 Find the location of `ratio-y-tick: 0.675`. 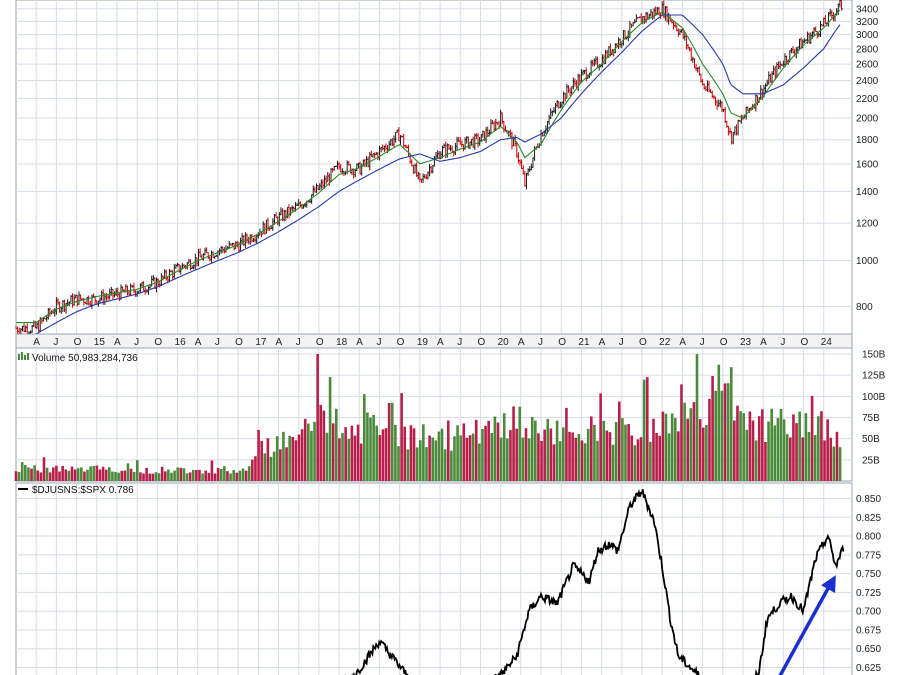

ratio-y-tick: 0.675 is located at coordinates (868, 630).